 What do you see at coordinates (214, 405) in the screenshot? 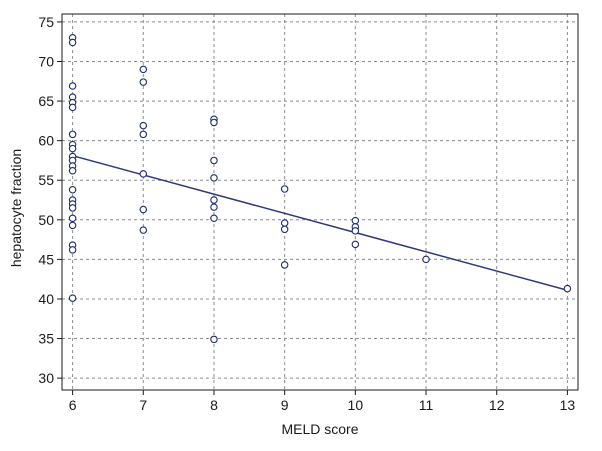
I see `x-tick-label: 8` at bounding box center [214, 405].